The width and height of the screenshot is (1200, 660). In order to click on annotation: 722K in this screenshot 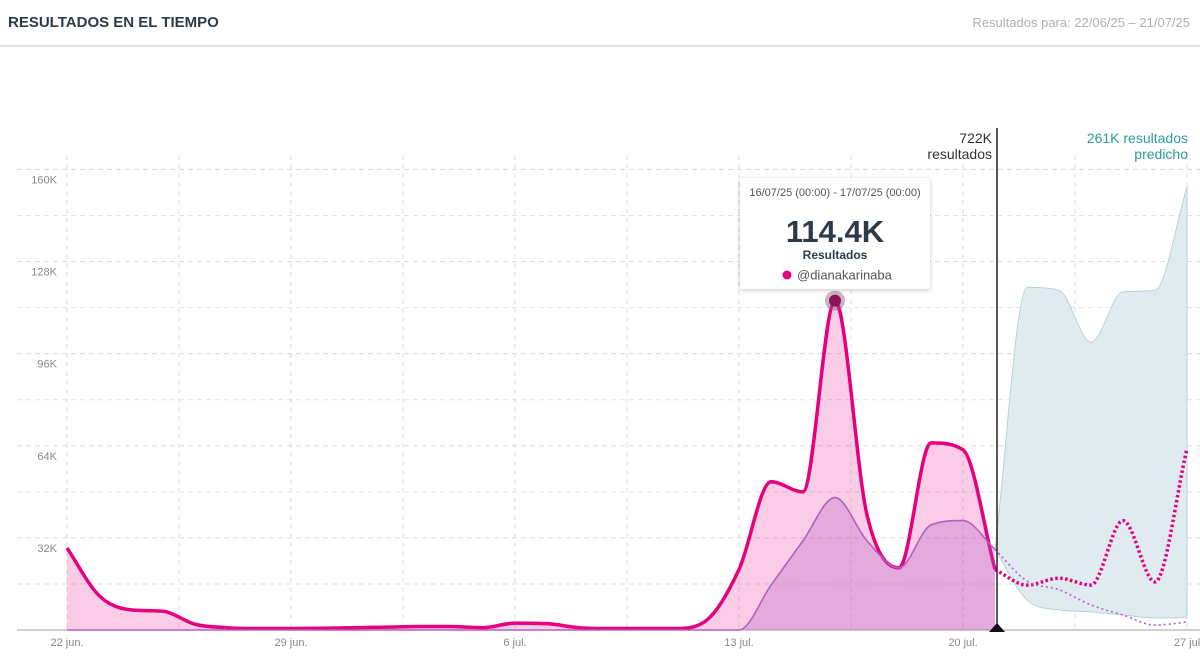, I will do `click(975, 138)`.